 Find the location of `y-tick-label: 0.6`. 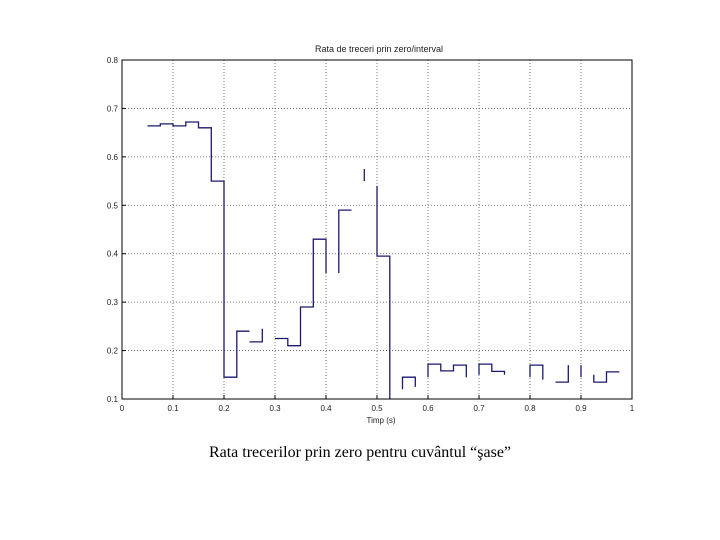

y-tick-label: 0.6 is located at coordinates (113, 157).